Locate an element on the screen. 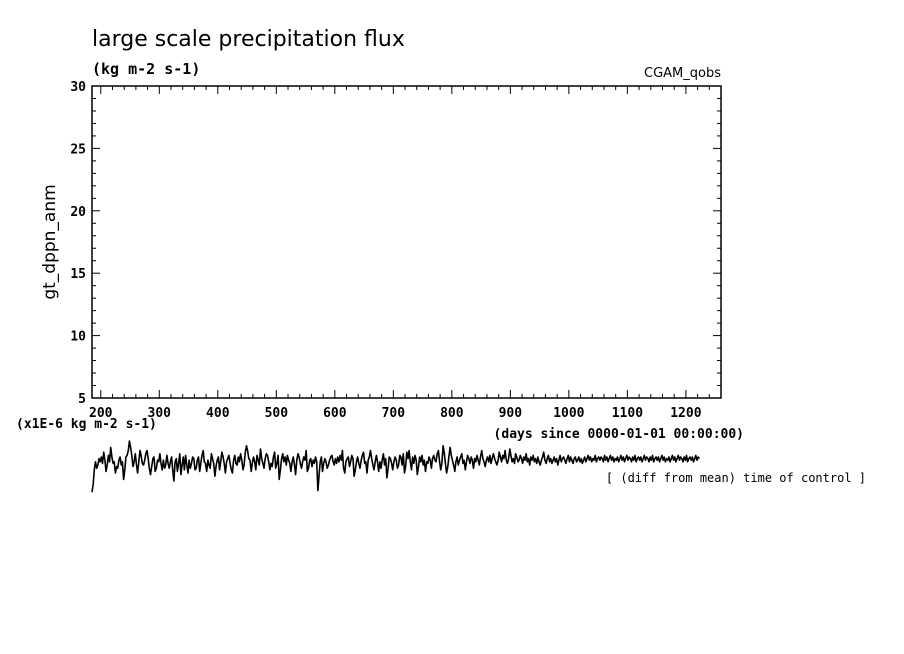 The height and width of the screenshot is (654, 904). y-axis-tick-labels: 5 10 15 20 25 30 is located at coordinates (78, 243).